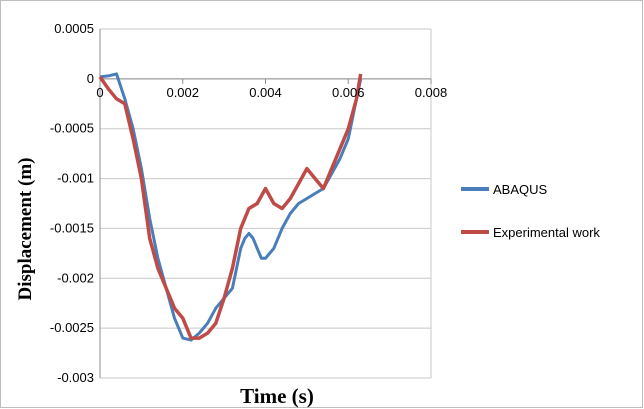  I want to click on x-tick-label: 0.002, so click(182, 92).